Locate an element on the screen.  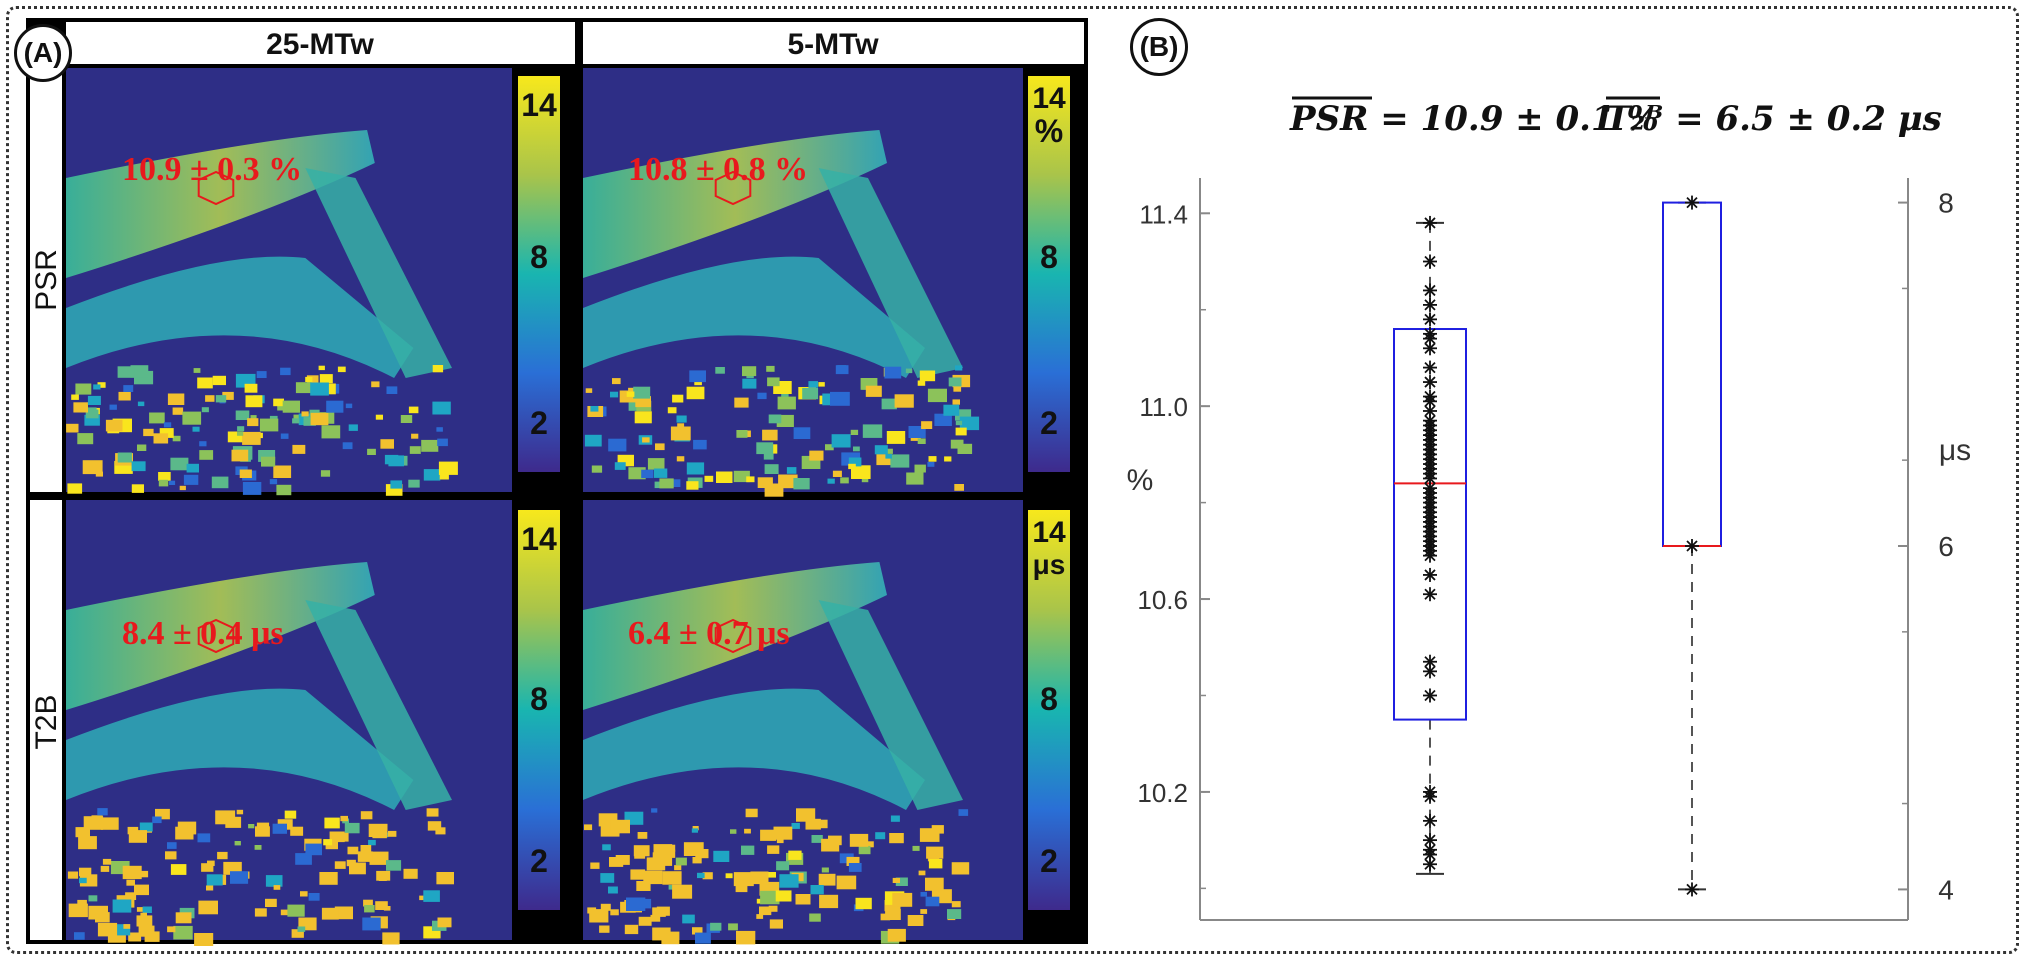
colorbar-tick-14: 14 is located at coordinates (1049, 532).